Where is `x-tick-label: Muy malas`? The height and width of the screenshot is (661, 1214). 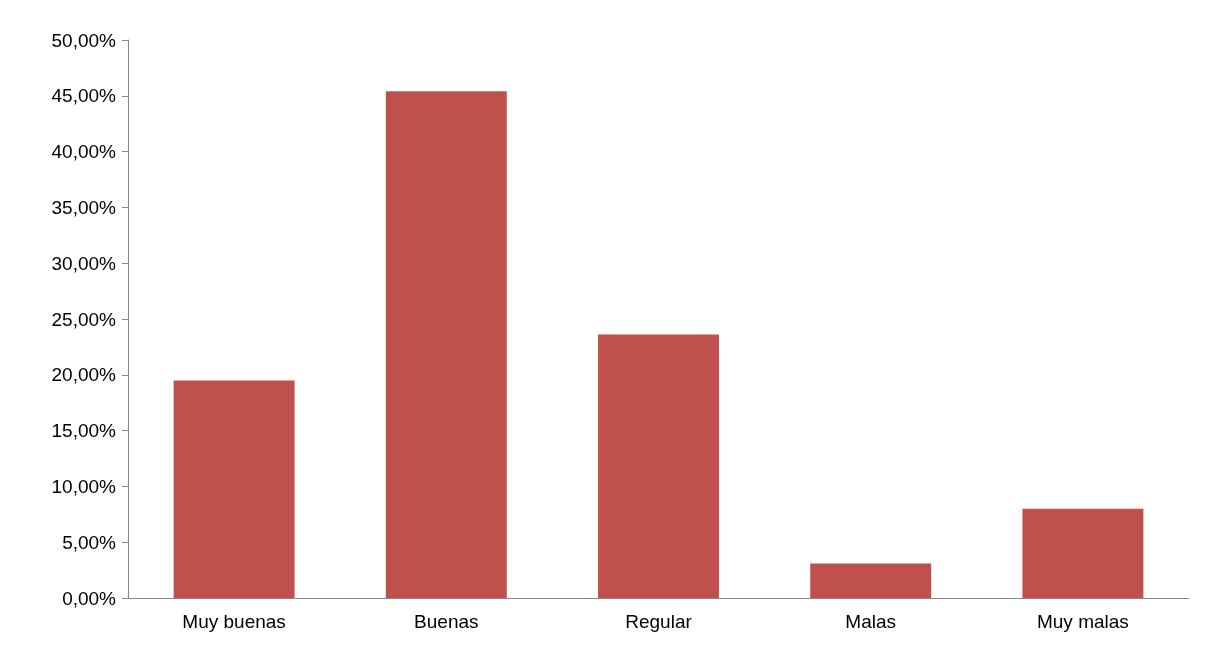 x-tick-label: Muy malas is located at coordinates (1082, 621).